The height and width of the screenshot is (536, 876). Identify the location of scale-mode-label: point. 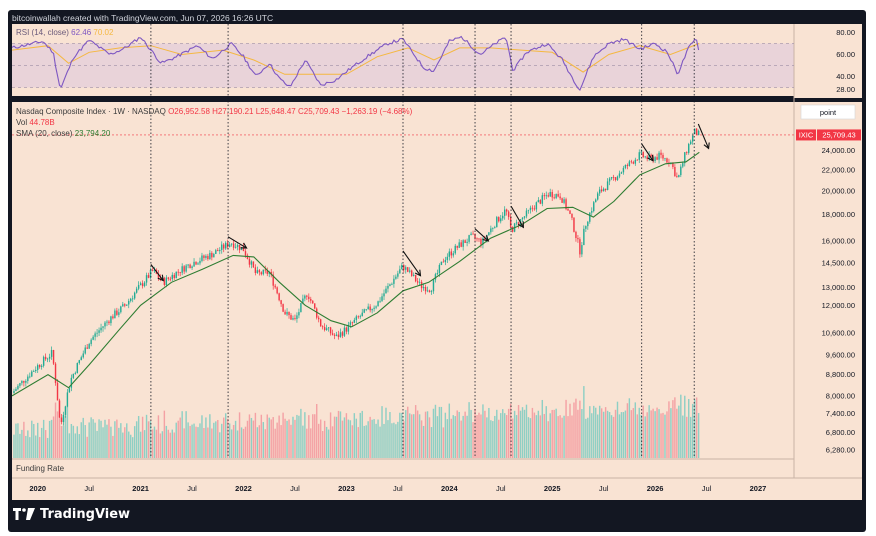
(828, 112).